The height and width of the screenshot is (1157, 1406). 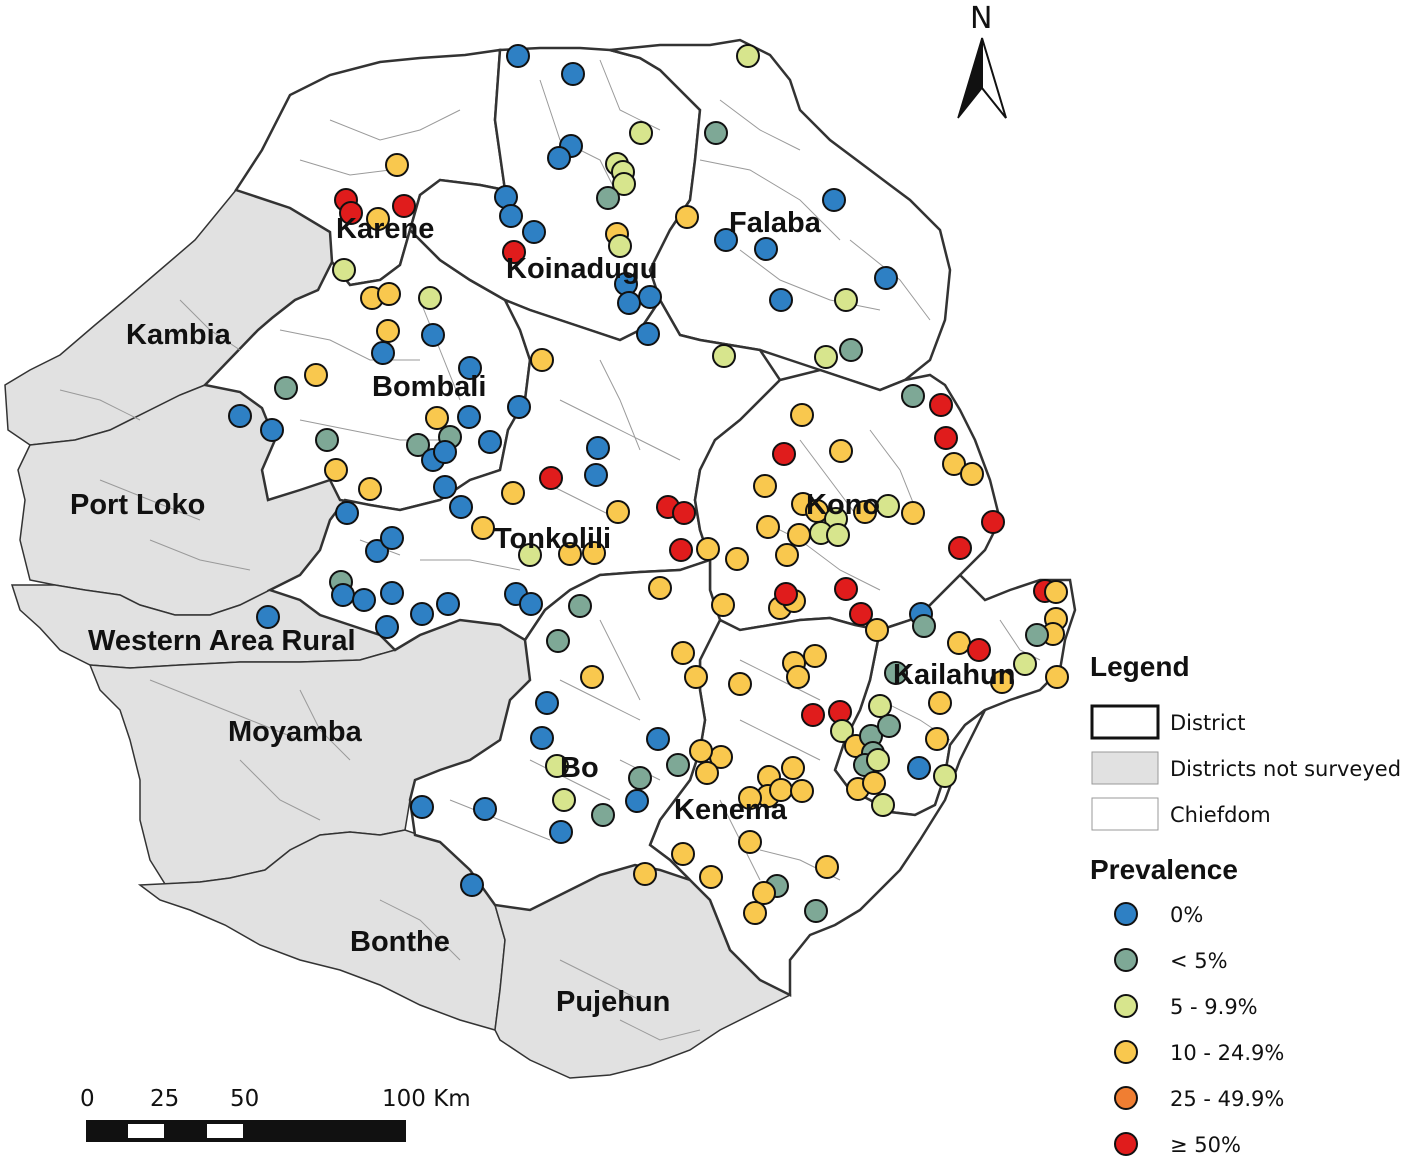 I want to click on north-arrow: N, so click(x=982, y=60).